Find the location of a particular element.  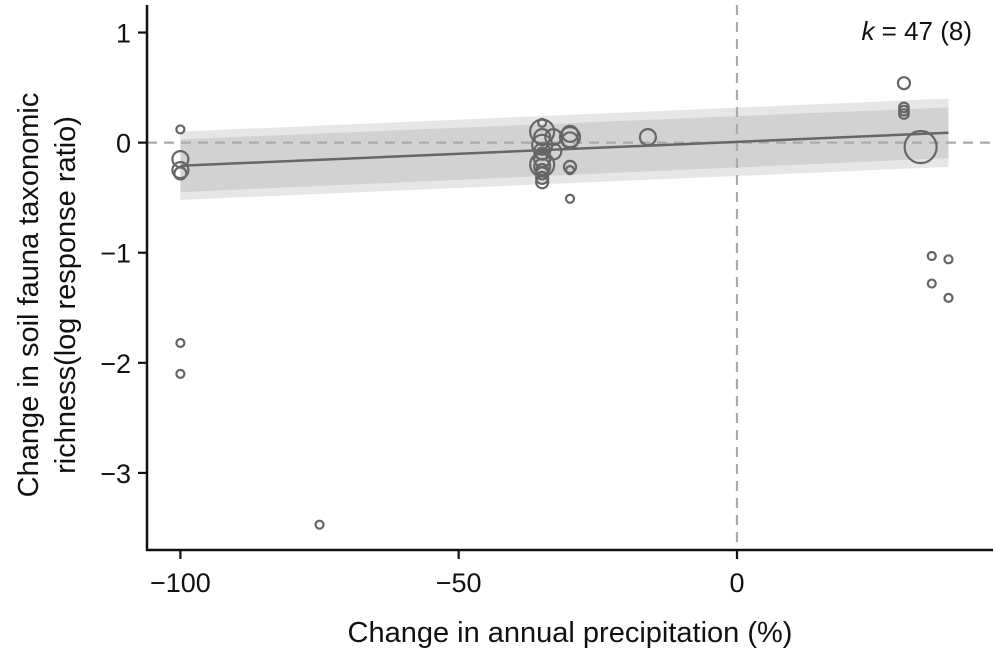

sample-size-annotation: k = 47 (8) is located at coordinates (916, 31).